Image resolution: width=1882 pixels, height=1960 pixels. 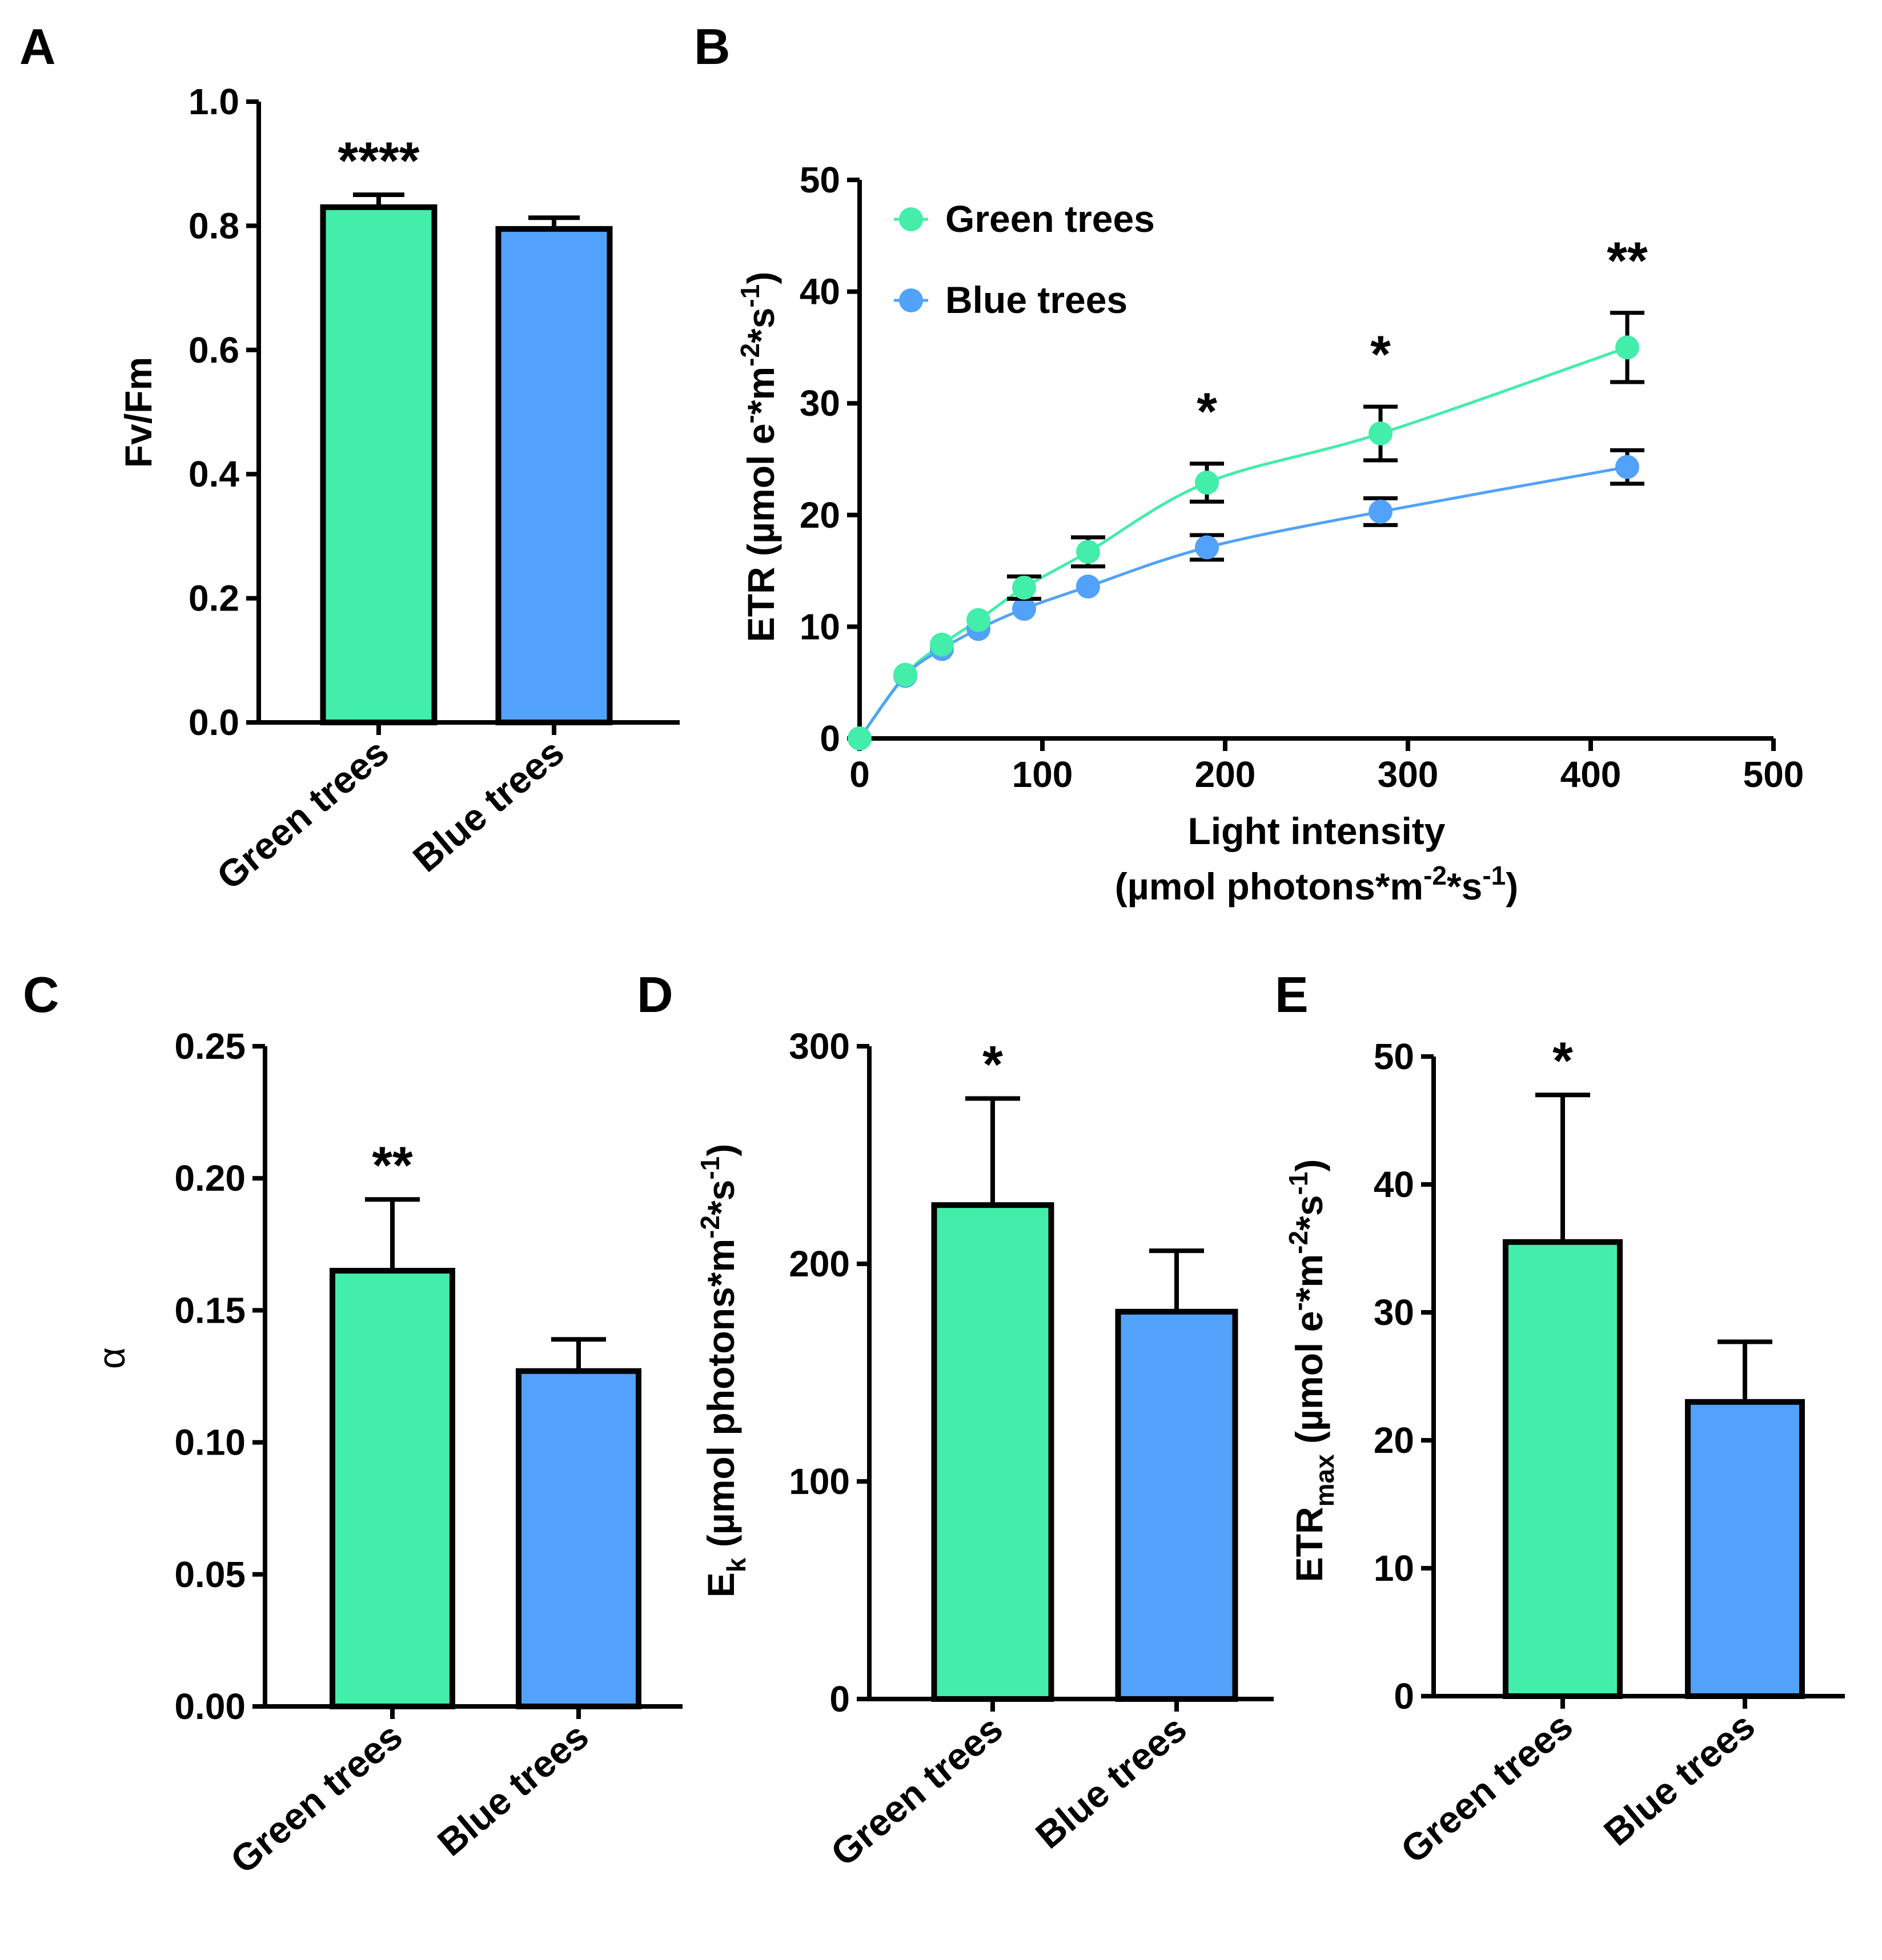 I want to click on panel-e-y-tick-label: 0, so click(x=1404, y=1696).